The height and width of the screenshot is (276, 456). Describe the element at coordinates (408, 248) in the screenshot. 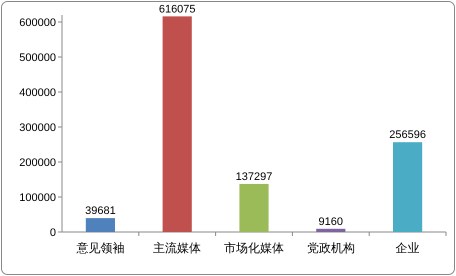

I see `x-tick-label: 企业` at that location.